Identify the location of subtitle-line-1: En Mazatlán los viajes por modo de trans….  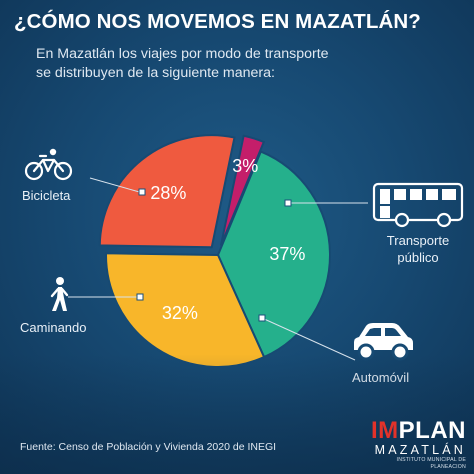
(182, 54).